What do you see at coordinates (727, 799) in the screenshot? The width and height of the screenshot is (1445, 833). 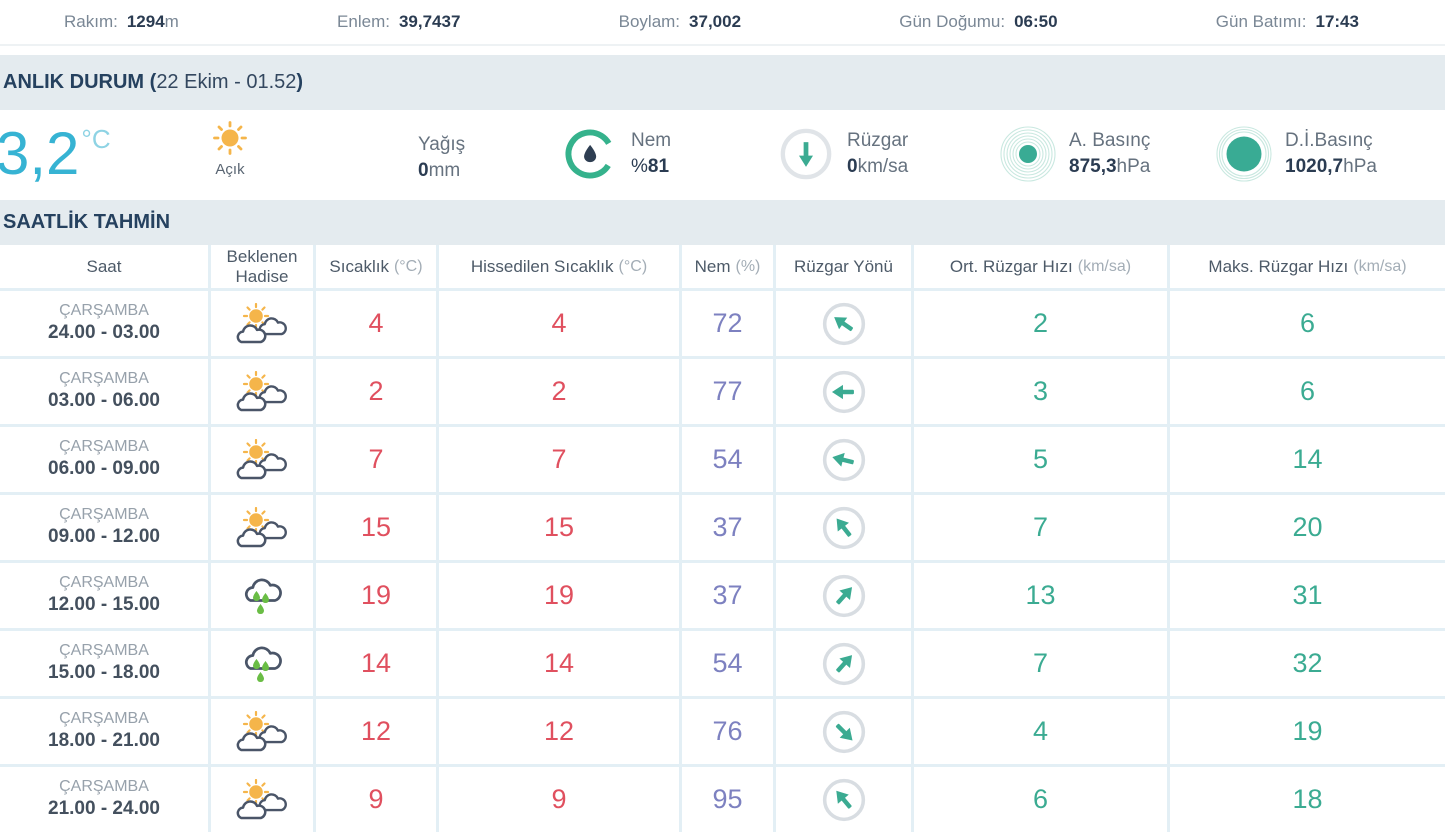 I see `humidity-value: 95` at bounding box center [727, 799].